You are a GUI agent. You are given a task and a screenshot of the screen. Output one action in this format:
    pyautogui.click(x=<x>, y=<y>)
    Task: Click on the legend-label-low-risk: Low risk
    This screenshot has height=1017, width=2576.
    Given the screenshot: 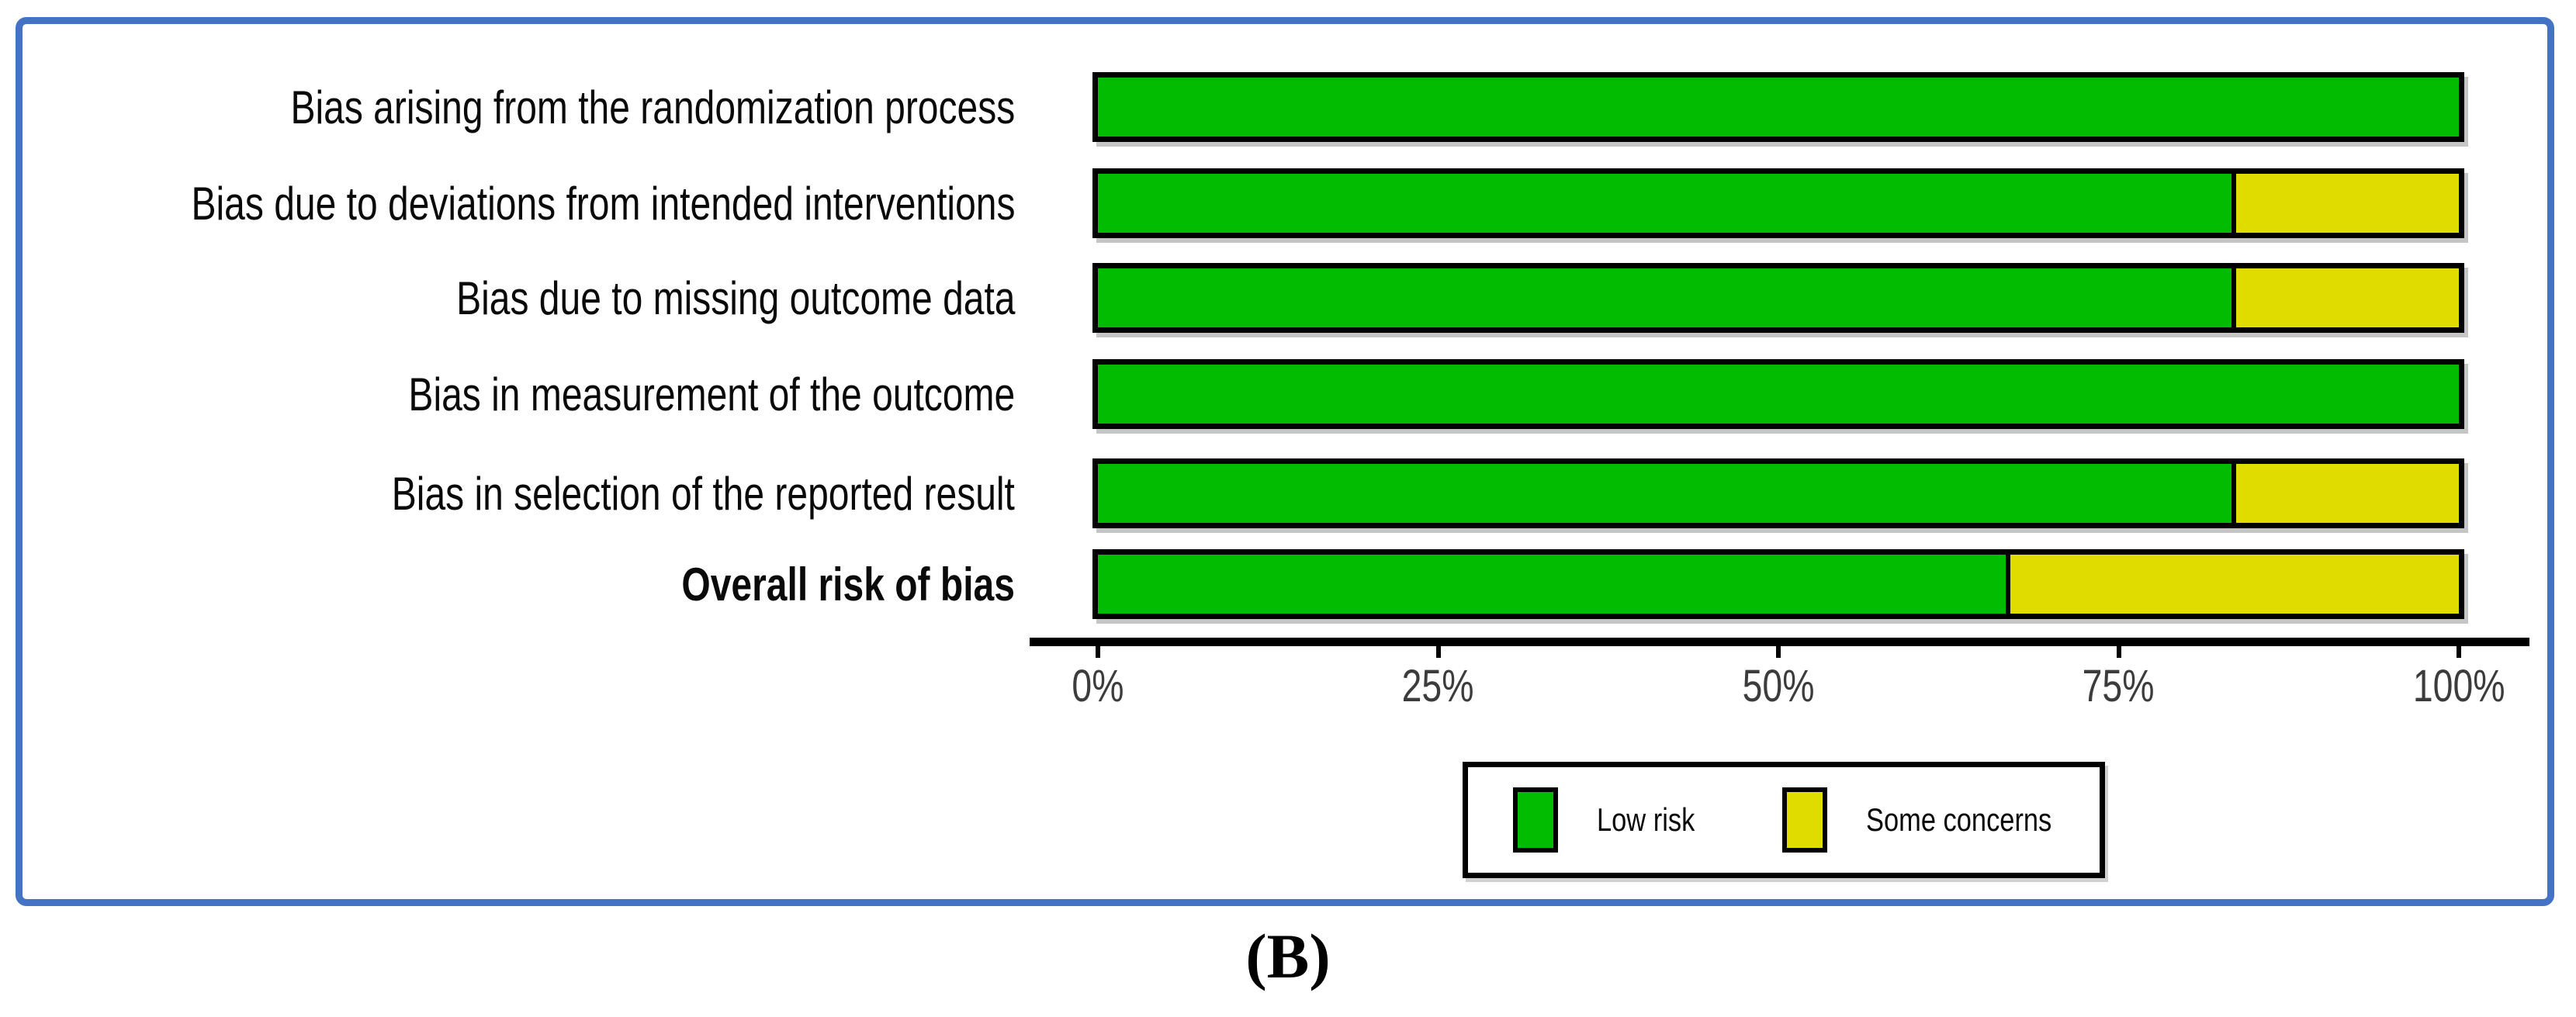 What is the action you would take?
    pyautogui.click(x=1656, y=820)
    